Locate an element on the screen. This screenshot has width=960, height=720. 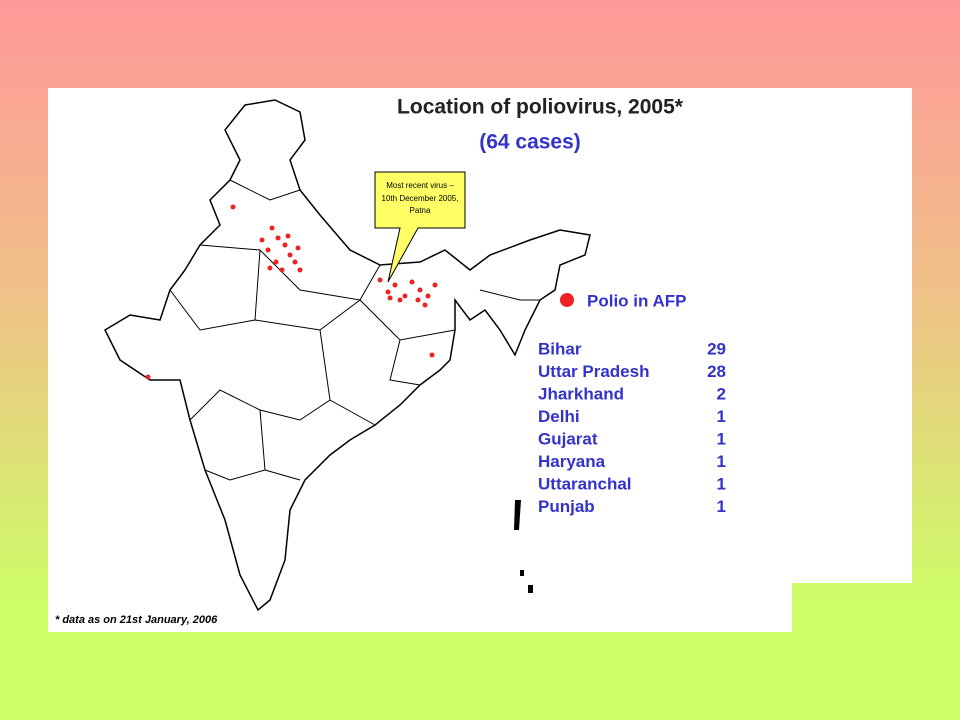
case-count: 28 is located at coordinates (716, 371).